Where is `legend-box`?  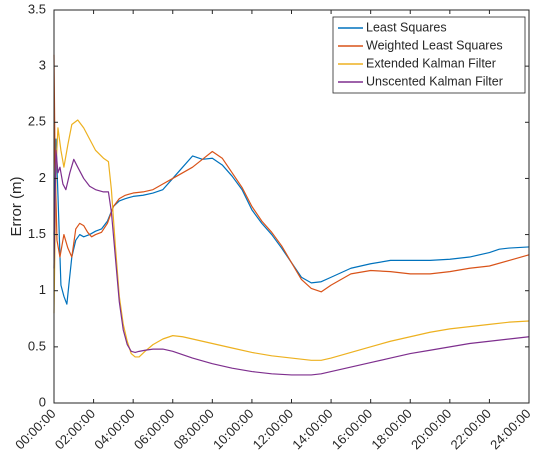
legend-box is located at coordinates (429, 55).